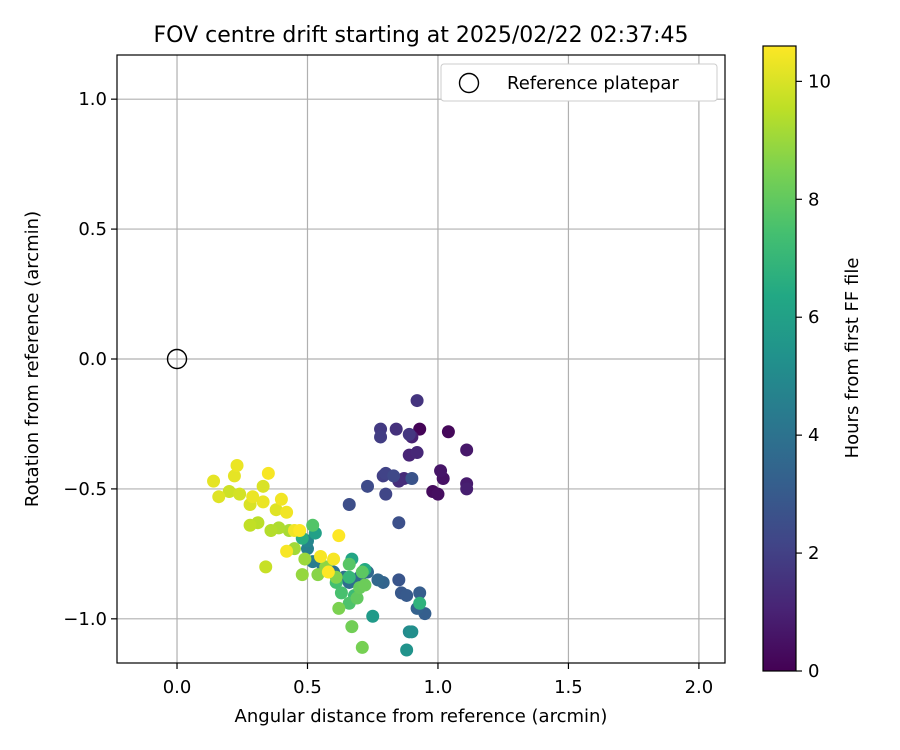  I want to click on x-tick-label: 0.0, so click(177, 687).